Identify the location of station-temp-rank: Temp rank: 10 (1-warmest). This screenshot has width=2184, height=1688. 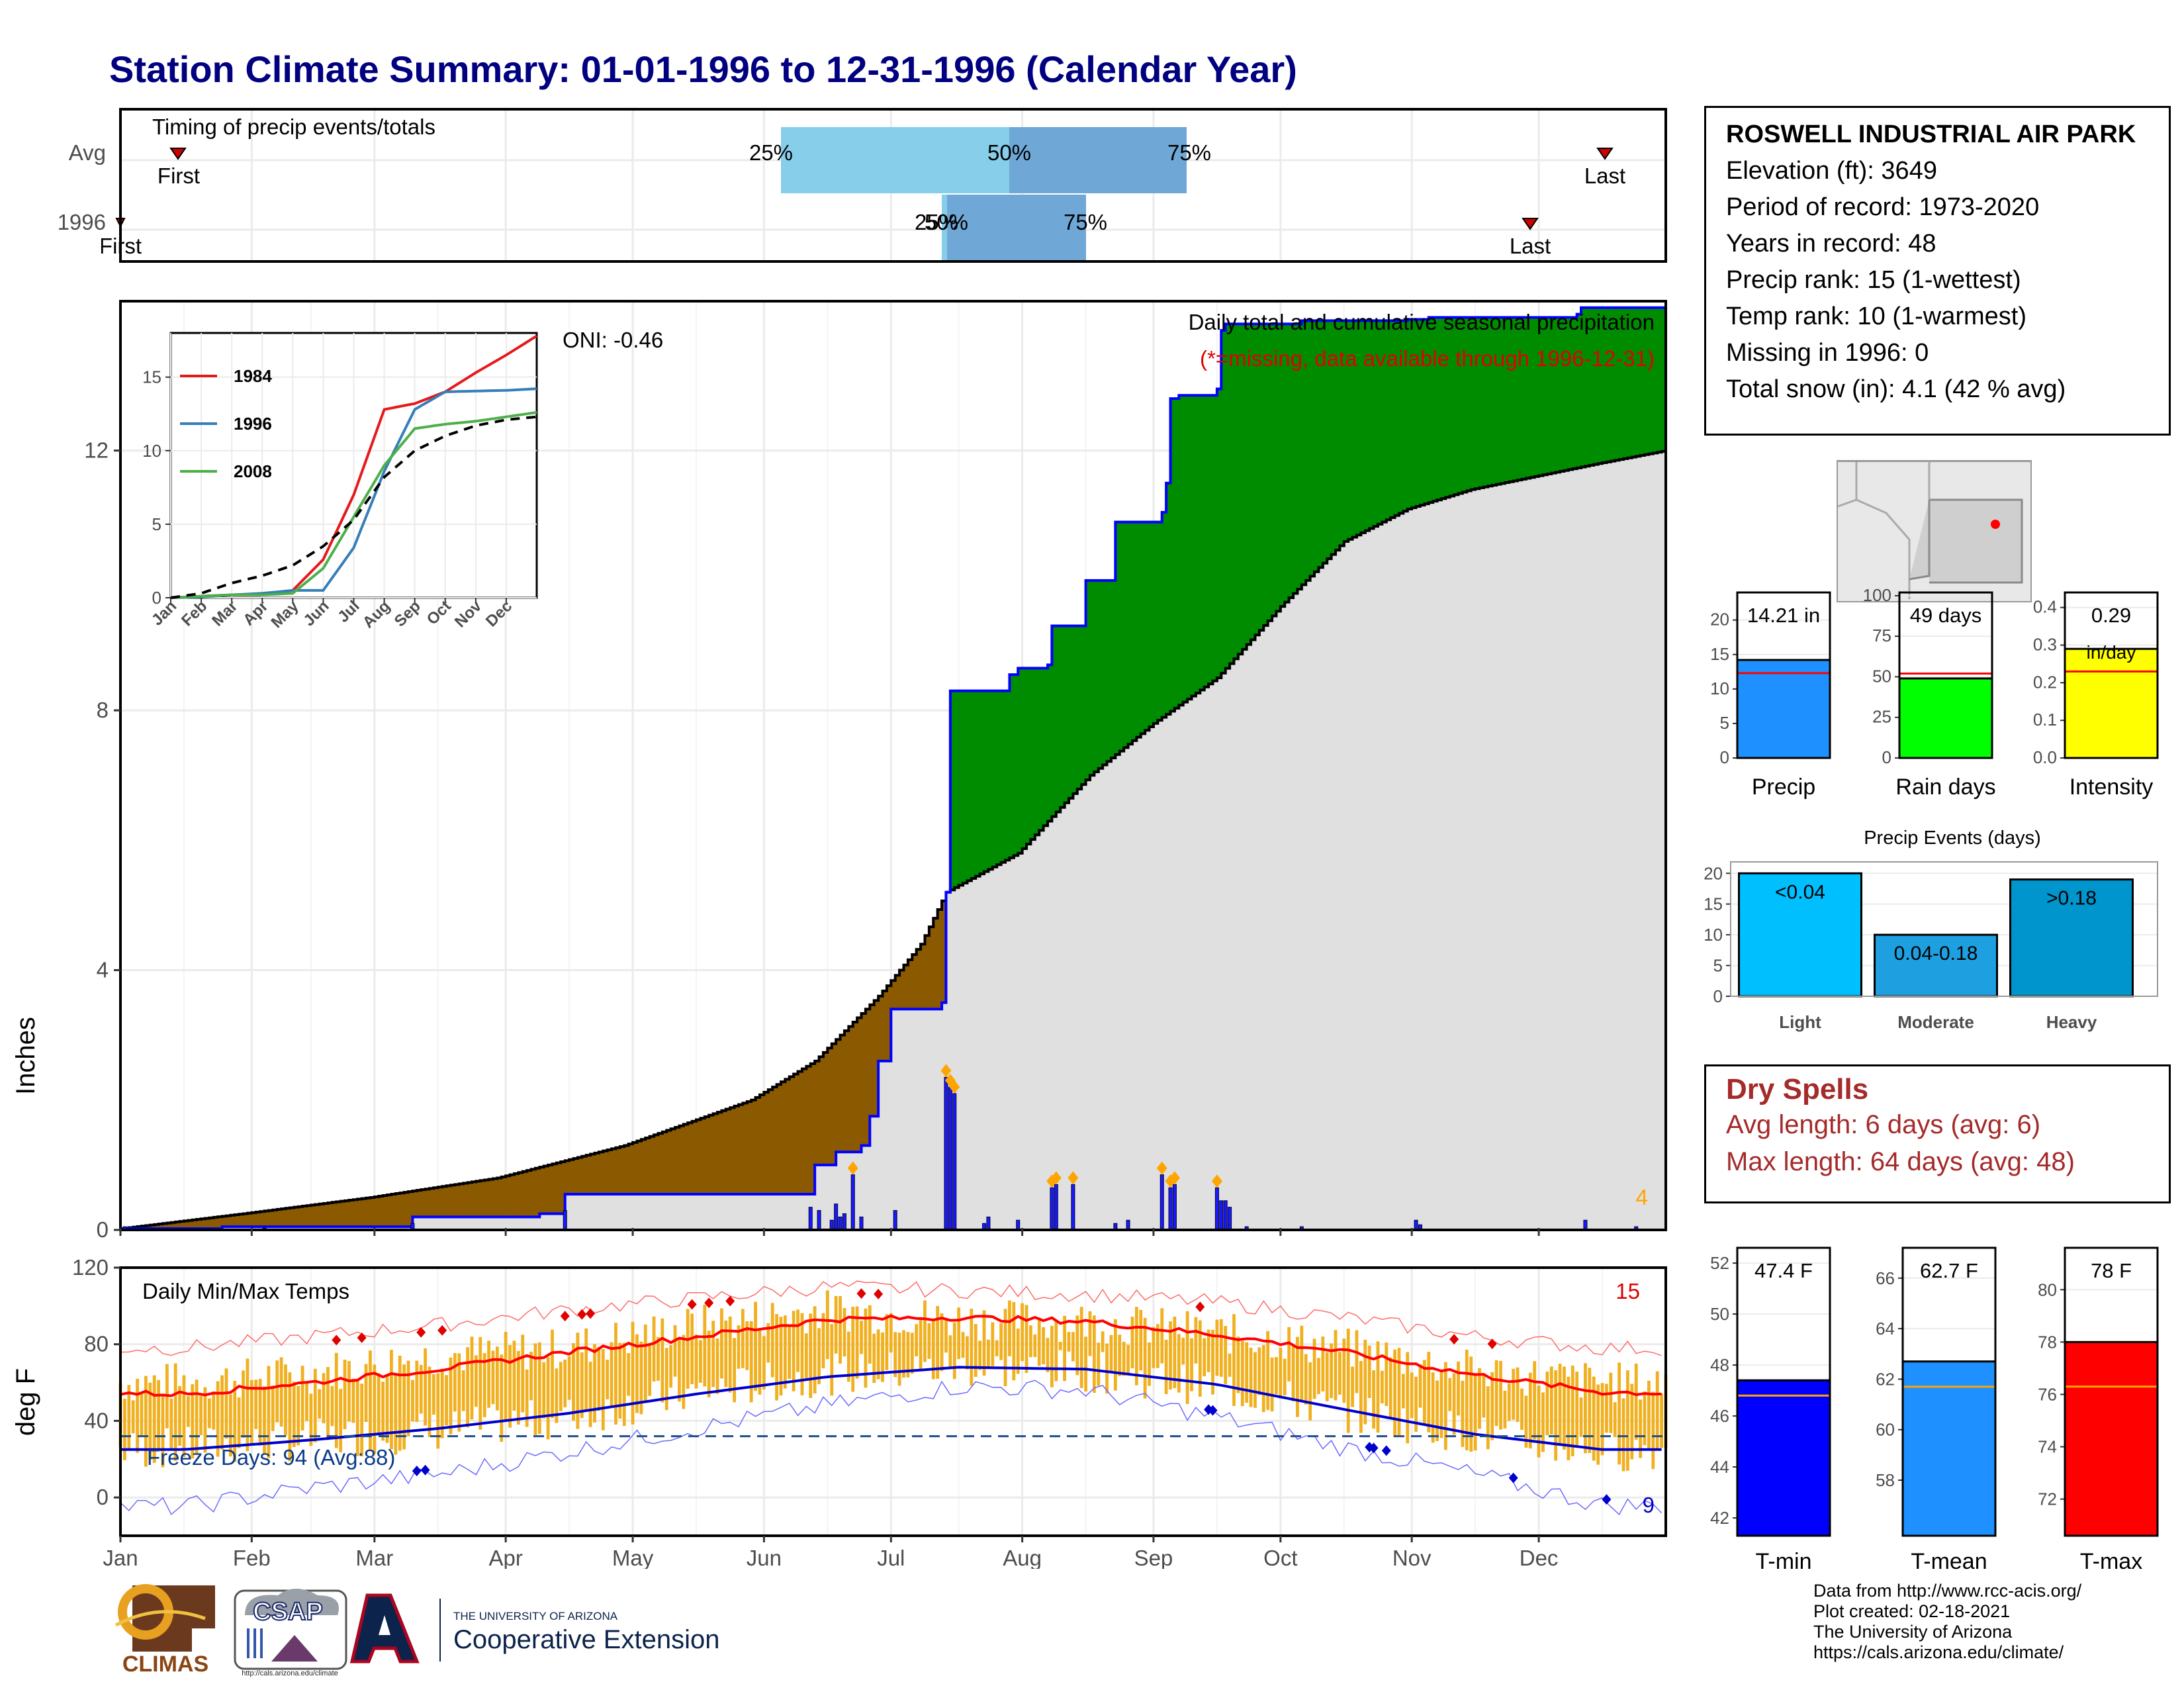
(1877, 316).